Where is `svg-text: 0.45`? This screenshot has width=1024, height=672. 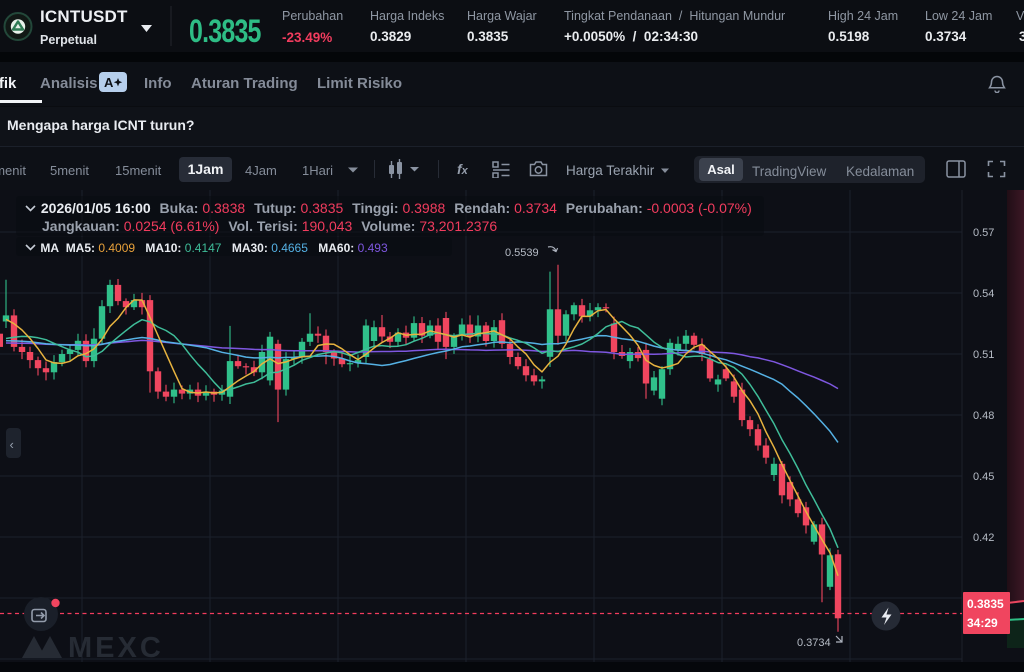 svg-text: 0.45 is located at coordinates (983, 477).